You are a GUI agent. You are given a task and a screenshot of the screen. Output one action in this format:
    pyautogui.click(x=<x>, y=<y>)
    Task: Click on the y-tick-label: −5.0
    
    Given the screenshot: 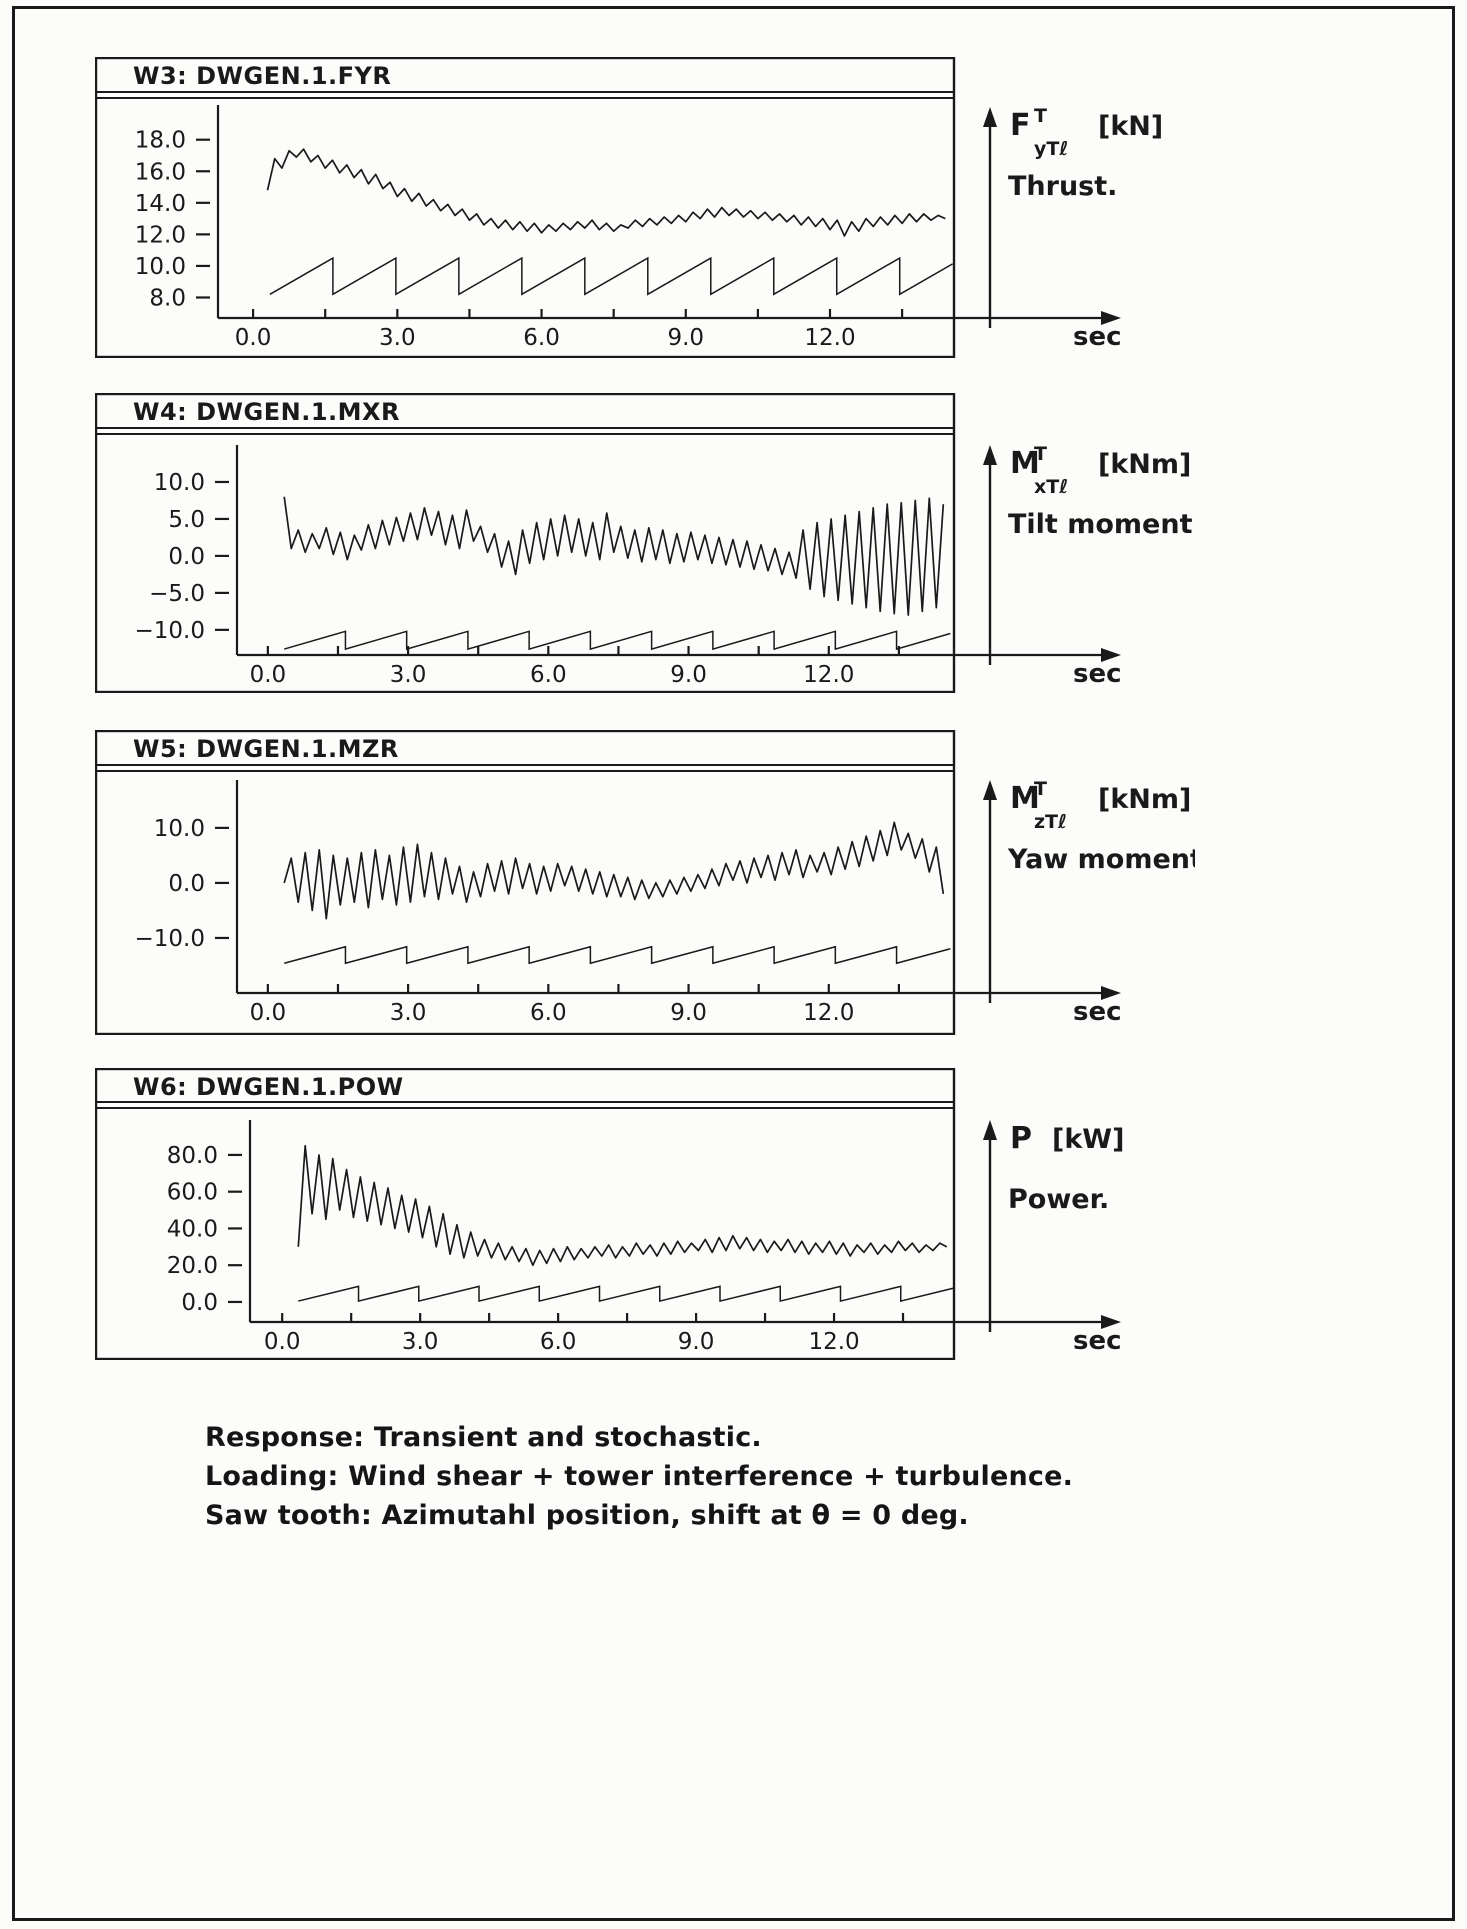 What is the action you would take?
    pyautogui.click(x=177, y=594)
    